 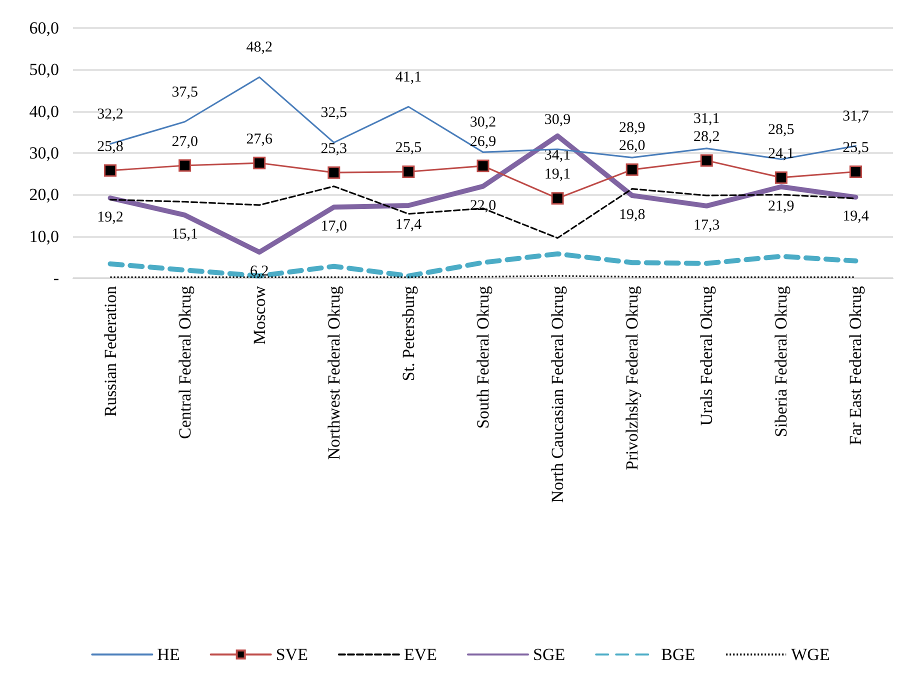 I want to click on data-label: 19,4, so click(x=856, y=216).